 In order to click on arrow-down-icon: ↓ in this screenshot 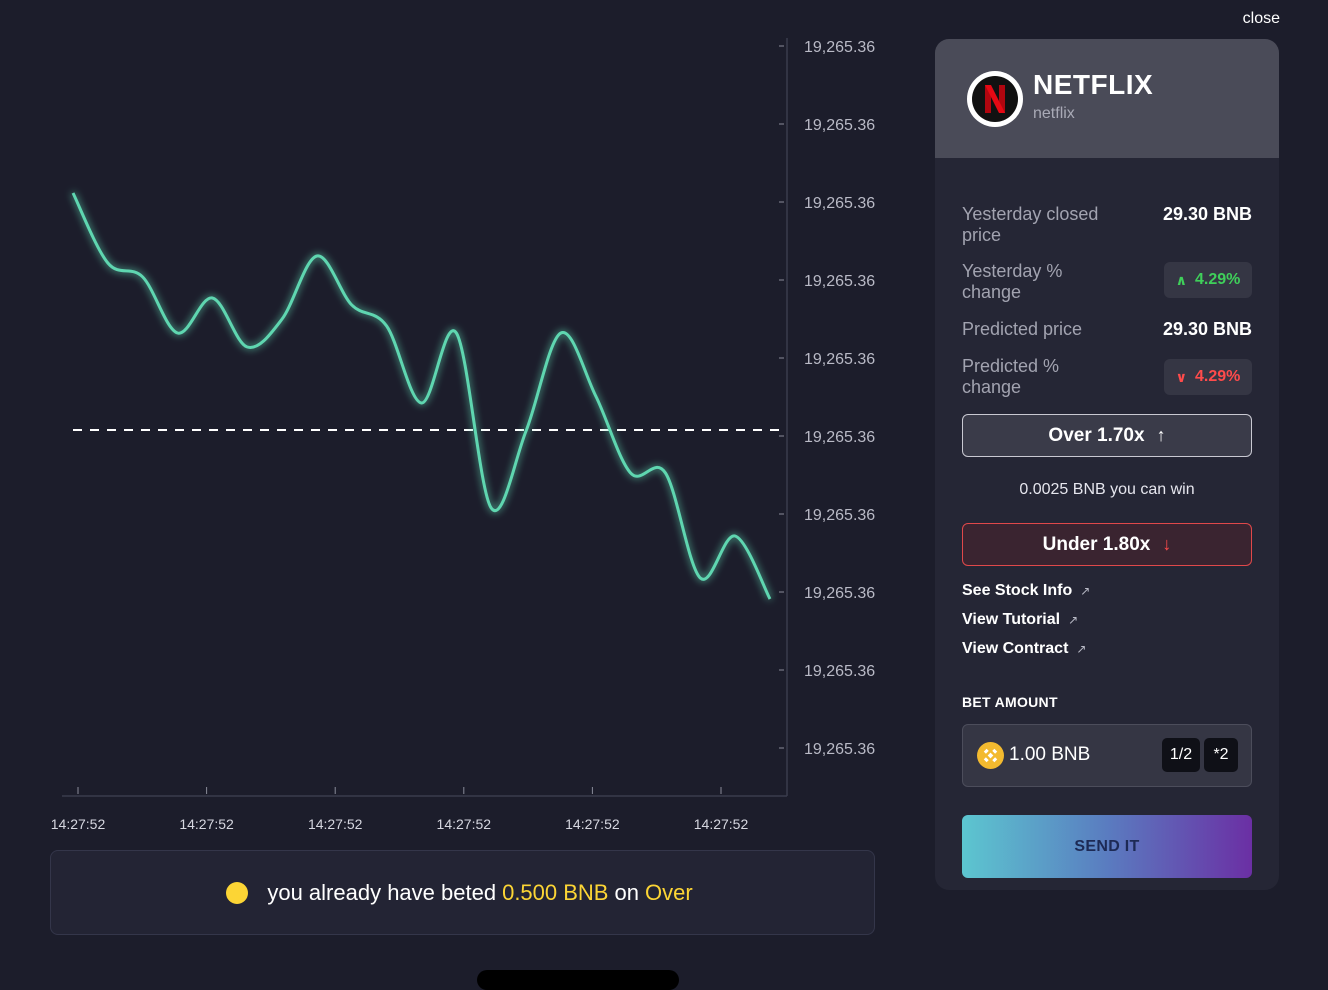, I will do `click(1167, 544)`.